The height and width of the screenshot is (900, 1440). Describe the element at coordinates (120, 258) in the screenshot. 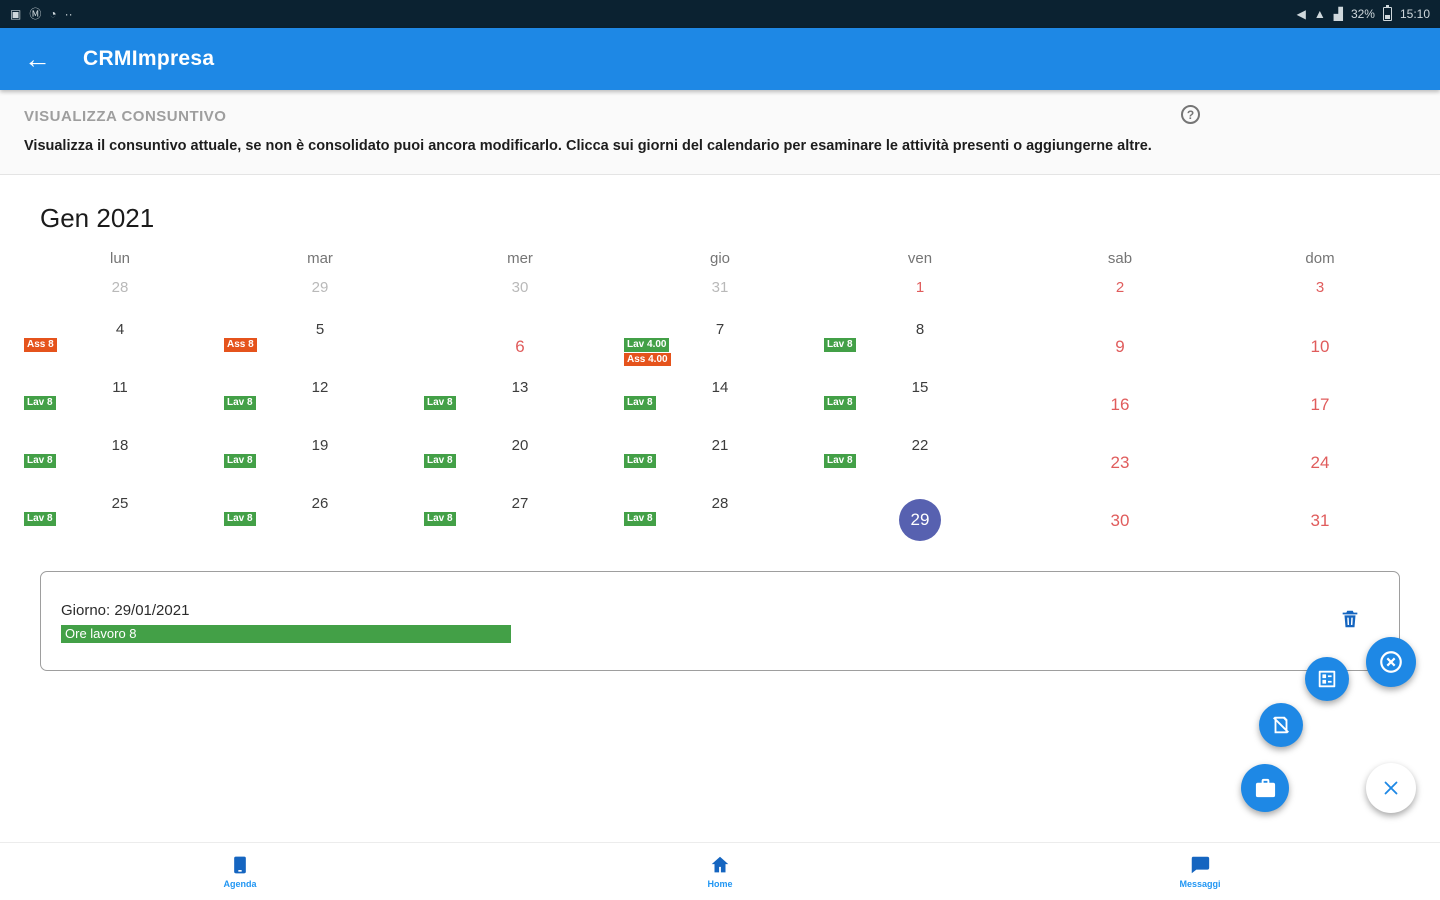

I see `weekday-label: lun` at that location.